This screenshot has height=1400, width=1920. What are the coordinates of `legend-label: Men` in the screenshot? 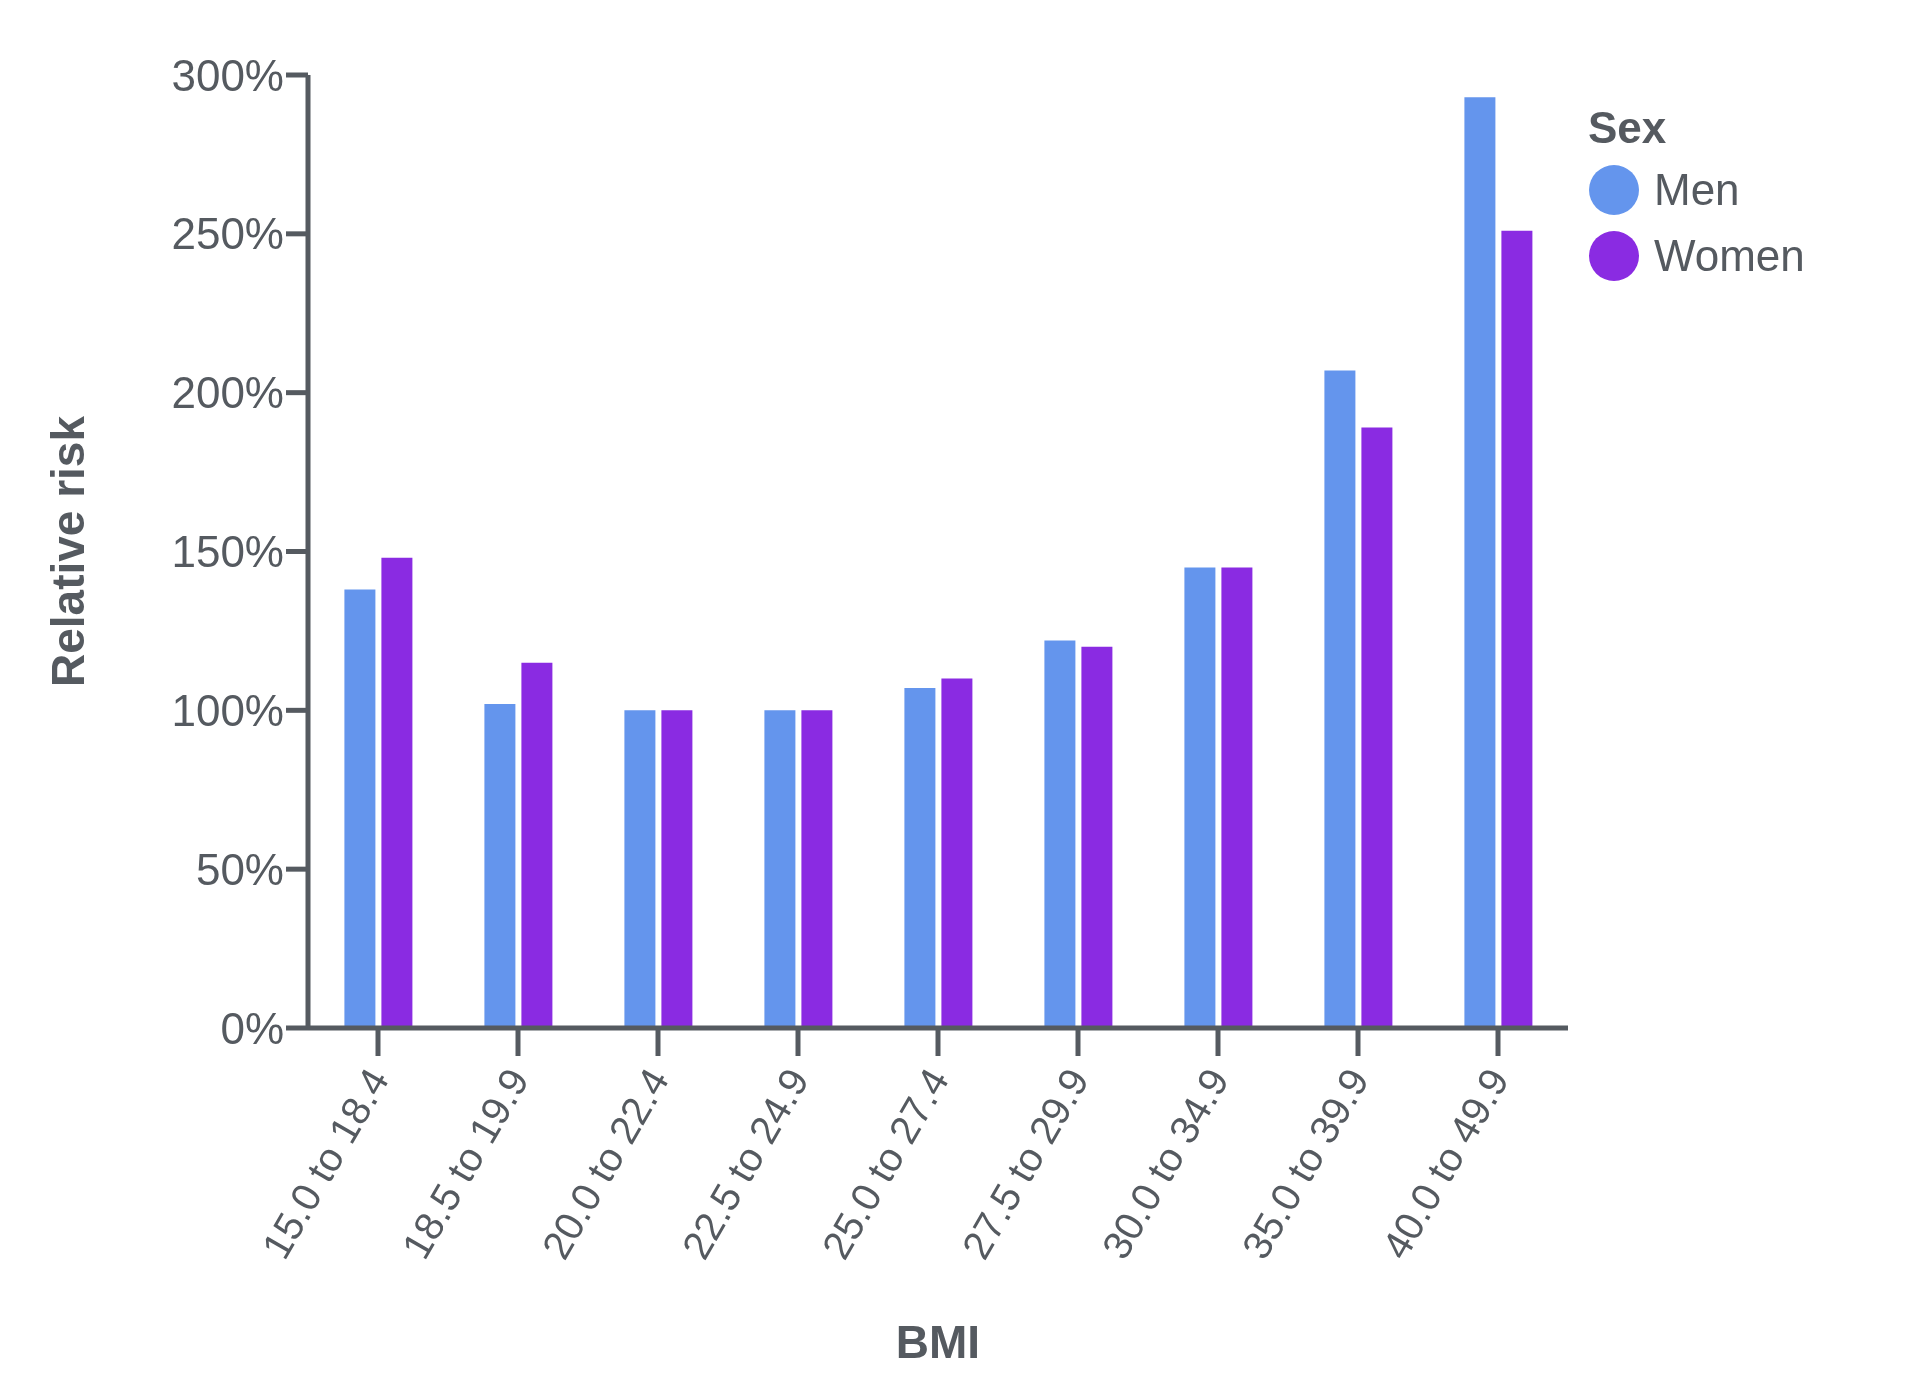 It's located at (1697, 190).